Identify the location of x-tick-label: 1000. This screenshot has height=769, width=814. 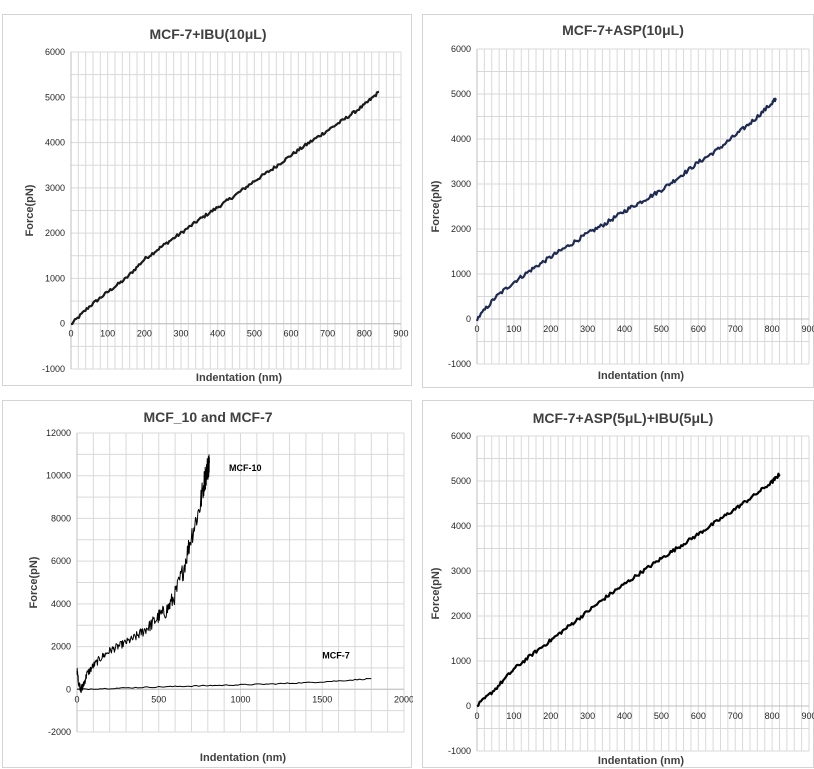
(240, 699).